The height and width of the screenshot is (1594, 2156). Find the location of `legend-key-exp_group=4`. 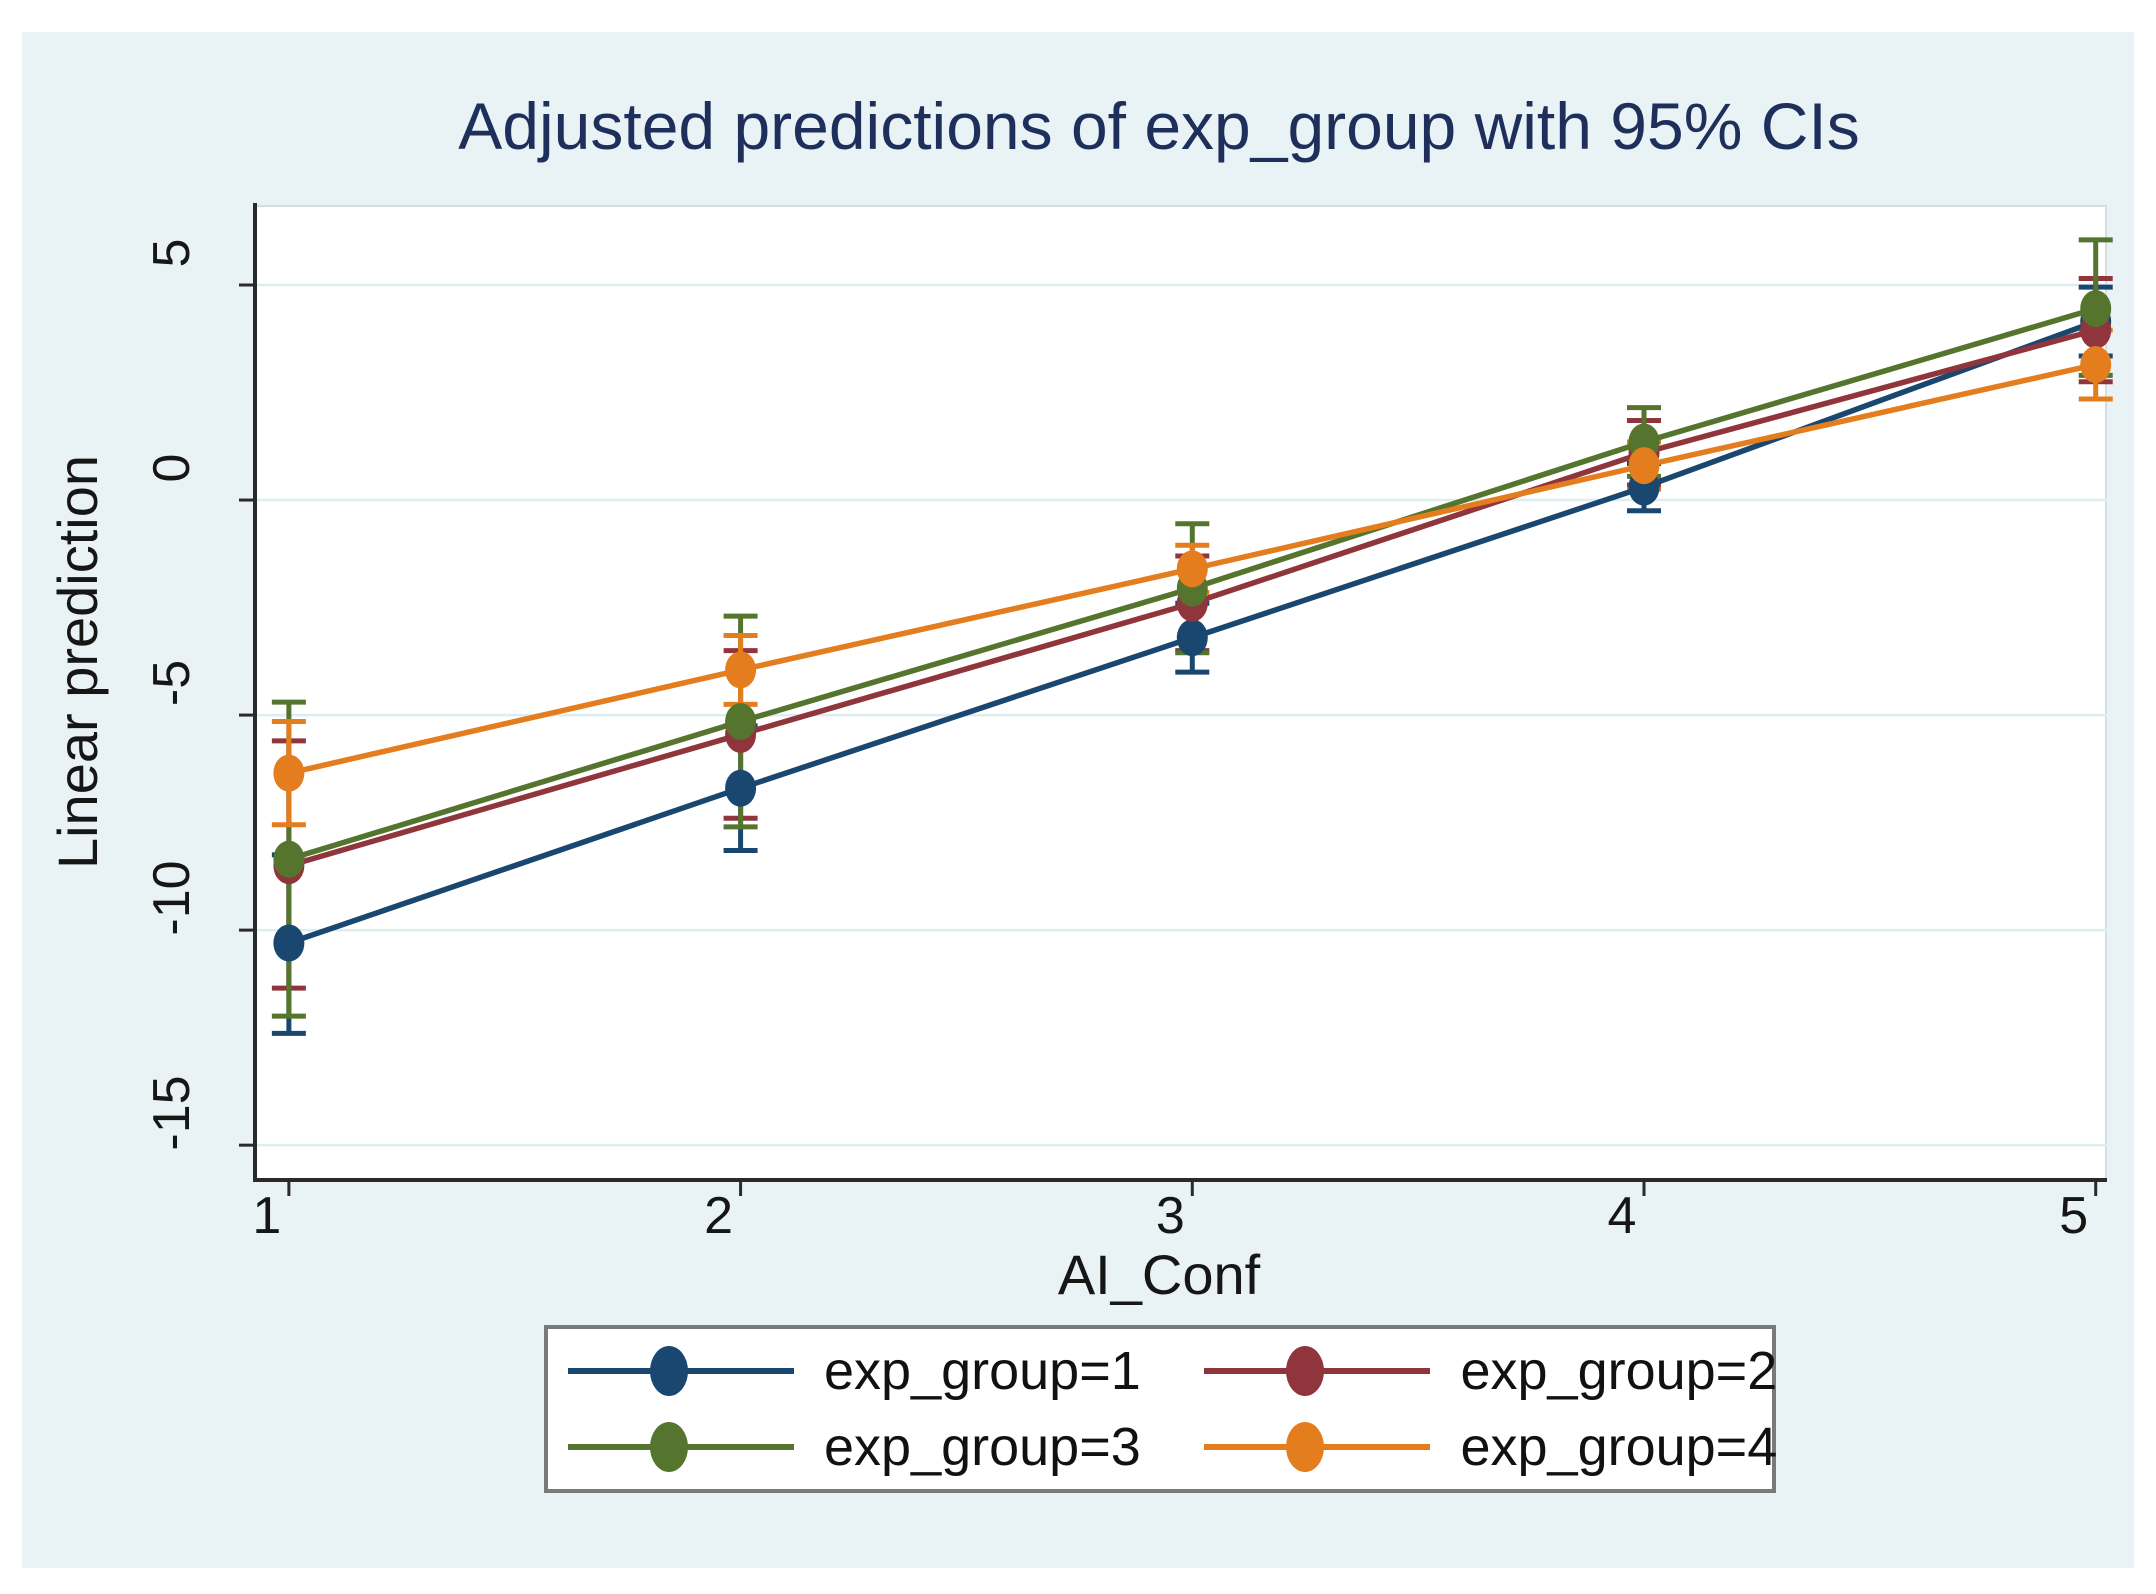

legend-key-exp_group=4 is located at coordinates (1317, 1447).